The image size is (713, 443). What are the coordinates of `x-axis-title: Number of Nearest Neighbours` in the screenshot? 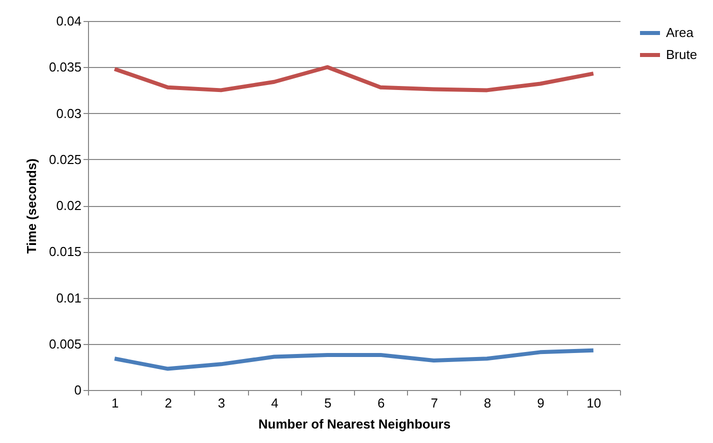 It's located at (354, 424).